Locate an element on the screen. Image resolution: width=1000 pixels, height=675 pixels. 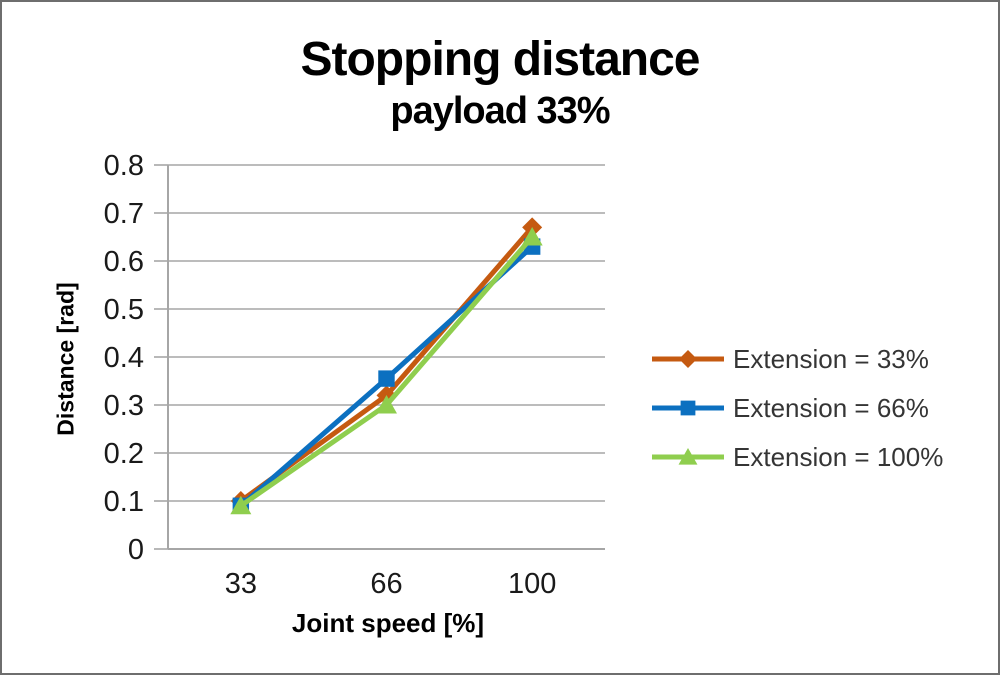
y-tick-label: 0.7 is located at coordinates (124, 214).